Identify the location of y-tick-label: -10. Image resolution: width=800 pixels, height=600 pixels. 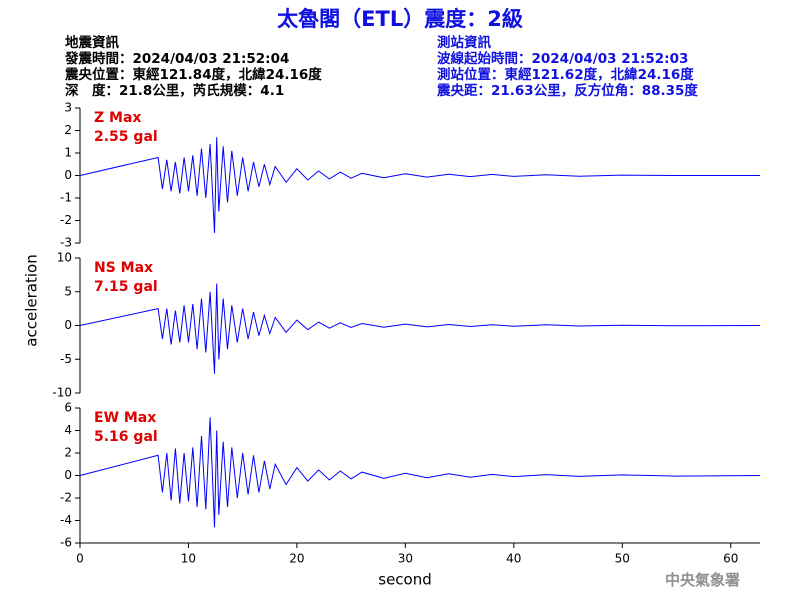
(62, 393).